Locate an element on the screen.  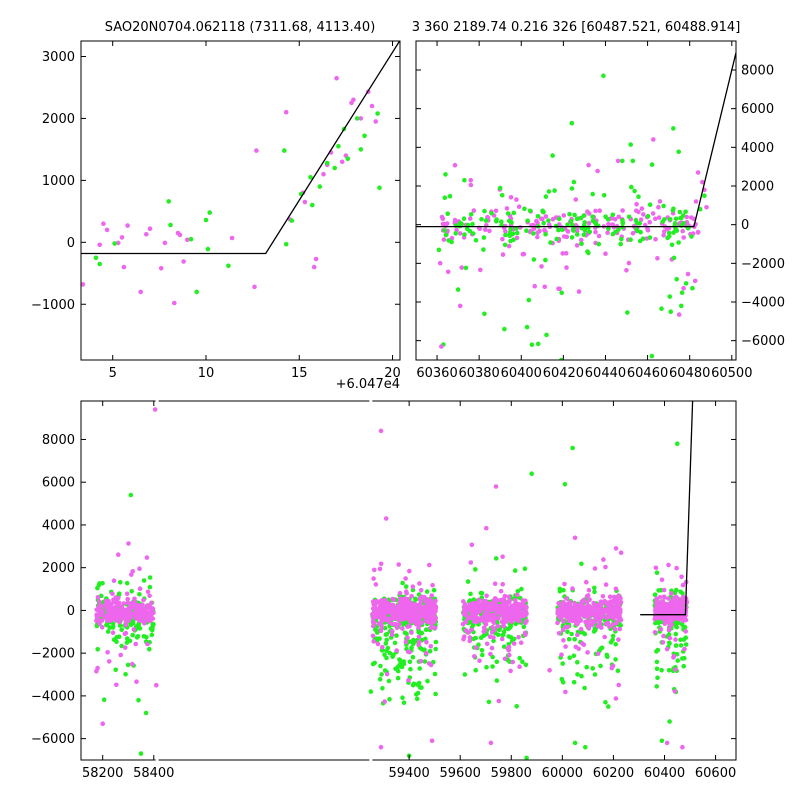
x-tick-label: 59400 is located at coordinates (408, 773).